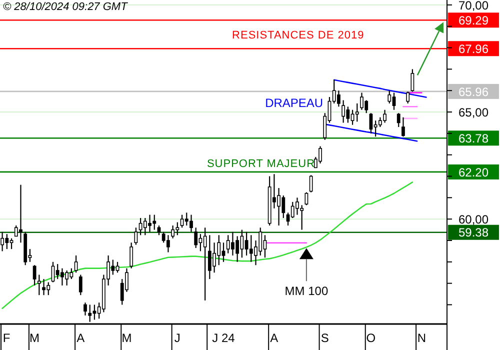  I want to click on ref-line-label: 59.38, so click(473, 233).